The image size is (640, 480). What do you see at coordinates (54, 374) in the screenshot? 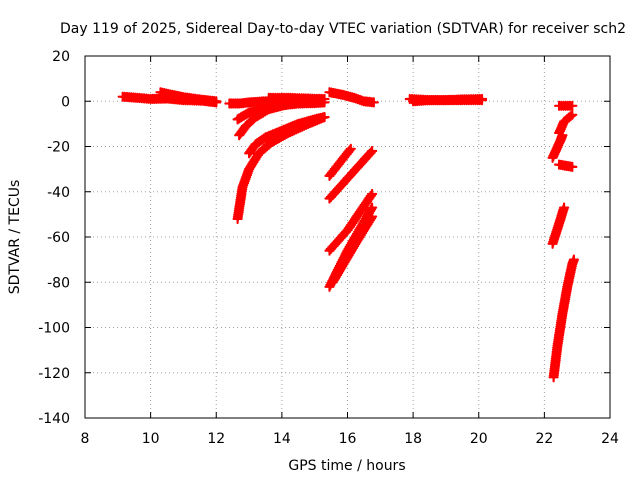
I see `y-tick-label: -120` at bounding box center [54, 374].